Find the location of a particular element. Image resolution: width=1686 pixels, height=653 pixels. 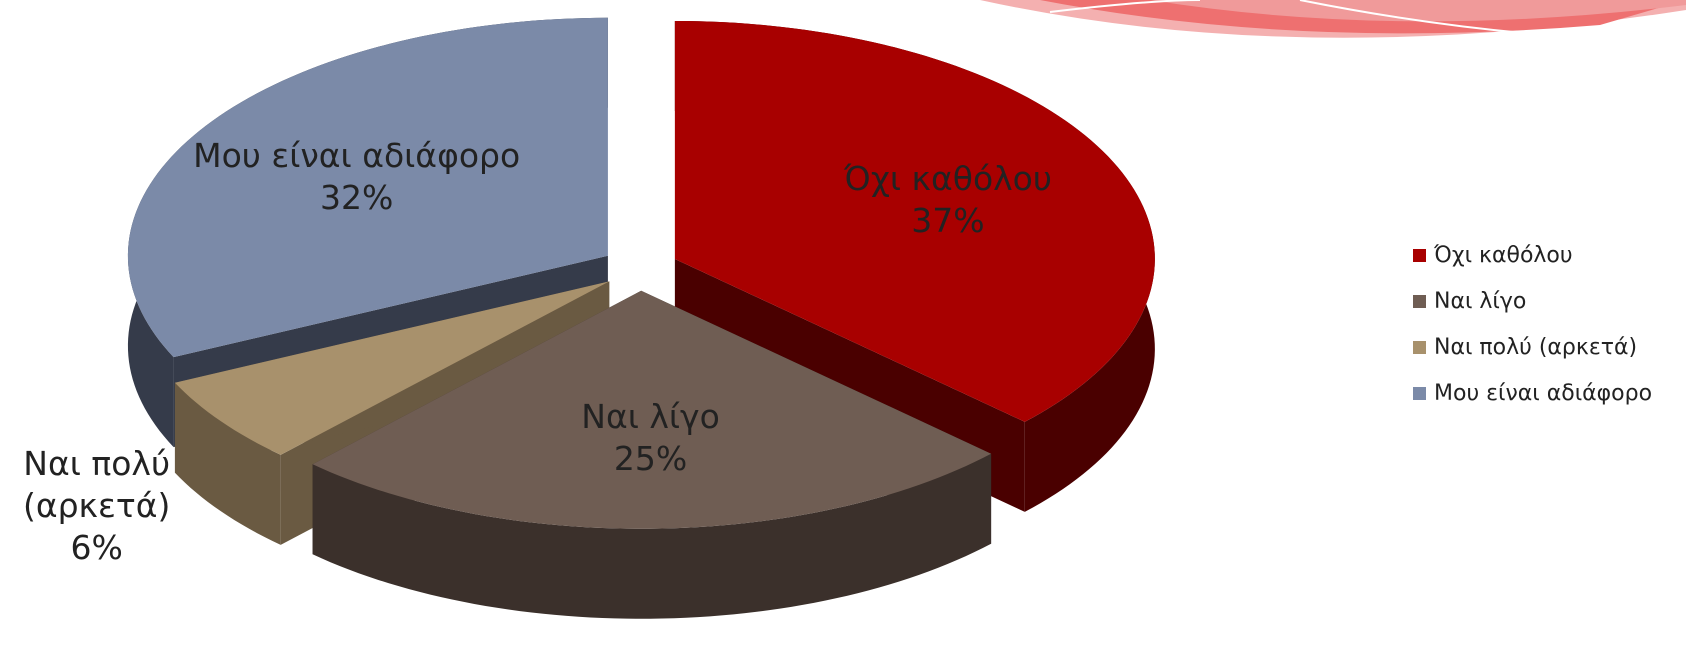

data-label-value: 25% is located at coordinates (650, 459).